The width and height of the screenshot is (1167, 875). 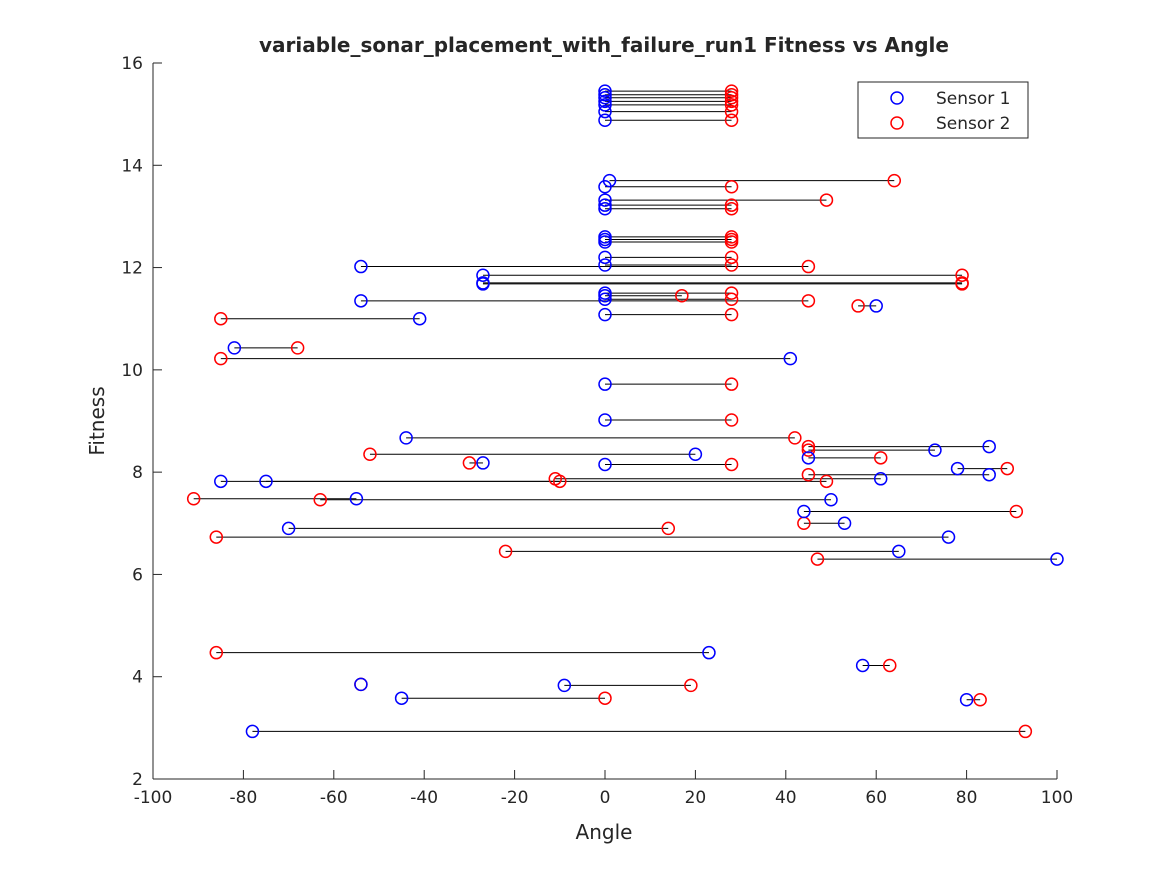 I want to click on y-tick-label: 4, so click(x=137, y=678).